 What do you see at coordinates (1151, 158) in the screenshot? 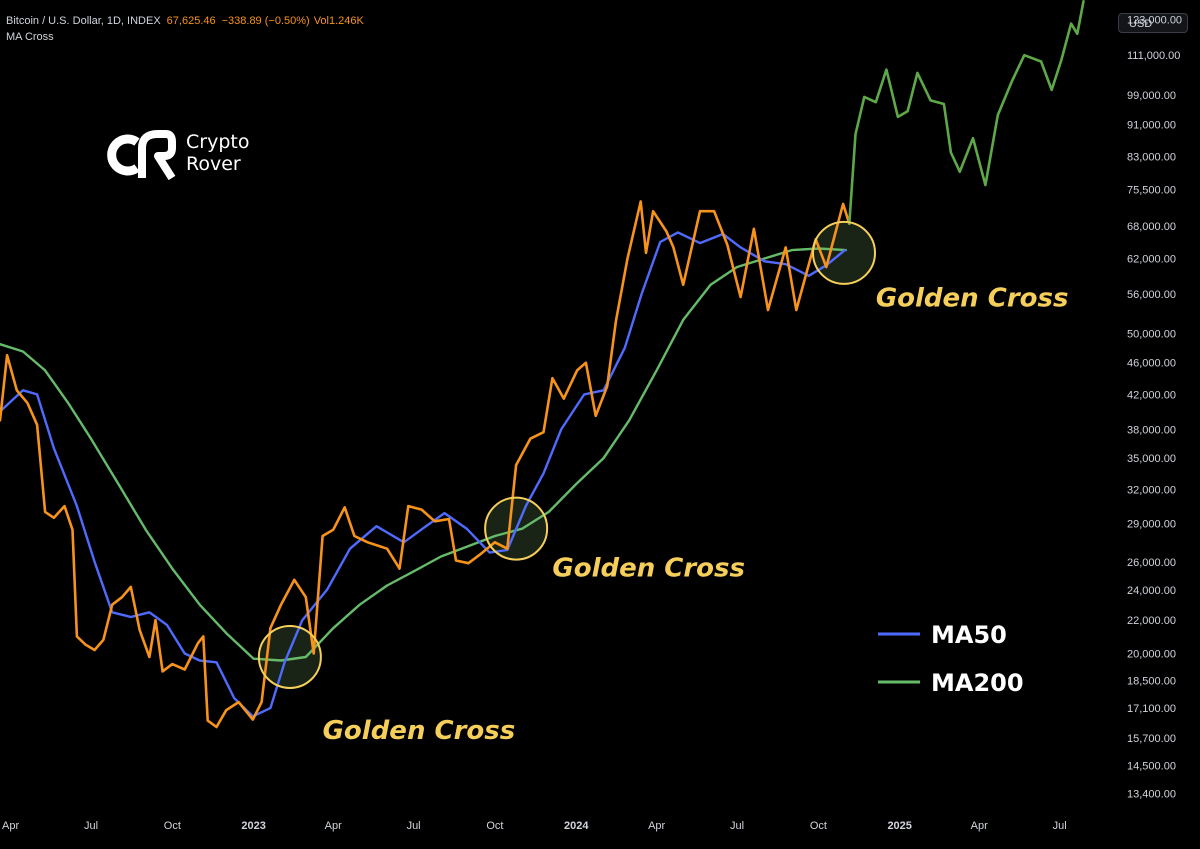
I see `y-tick-label: 83,000.00` at bounding box center [1151, 158].